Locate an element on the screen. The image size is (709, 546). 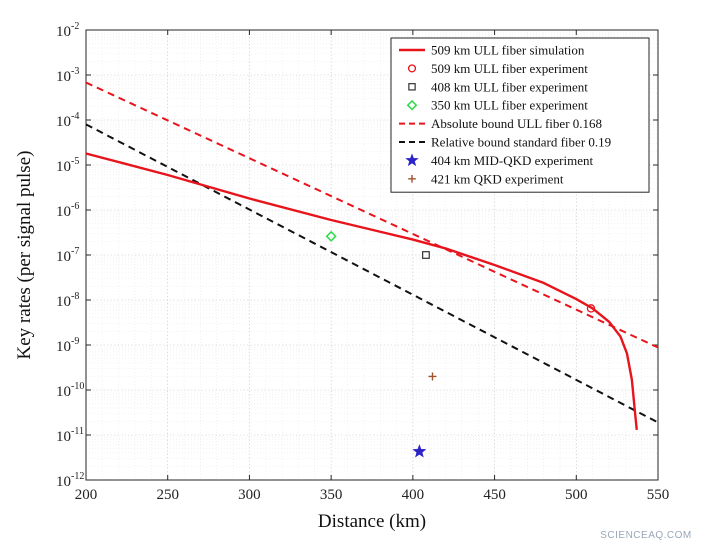
legend-entry-label: Relative bound standard fiber 0.19 is located at coordinates (521, 142).